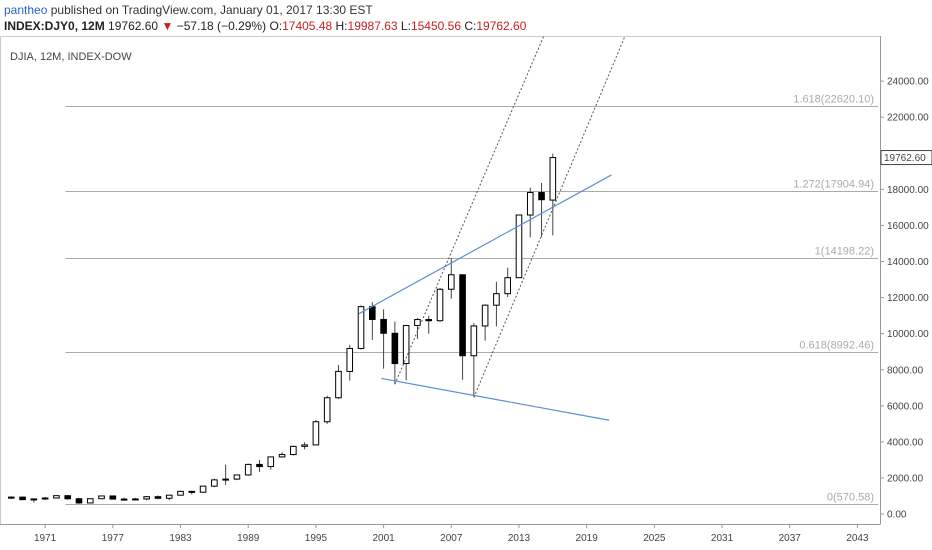 The image size is (932, 550). Describe the element at coordinates (844, 252) in the screenshot. I see `fib-level-label: 1(14198.22)` at that location.